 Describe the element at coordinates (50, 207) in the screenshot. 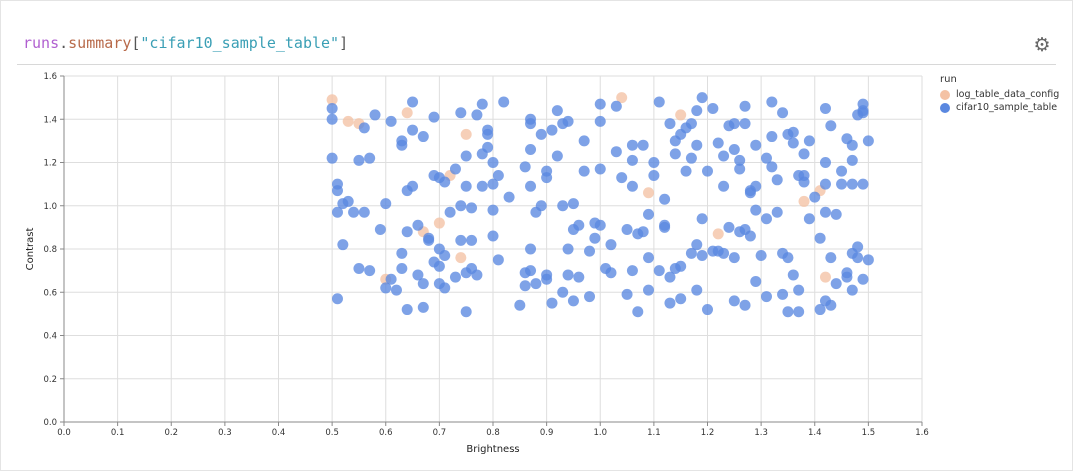

I see `y-tick-label: 1.0` at that location.